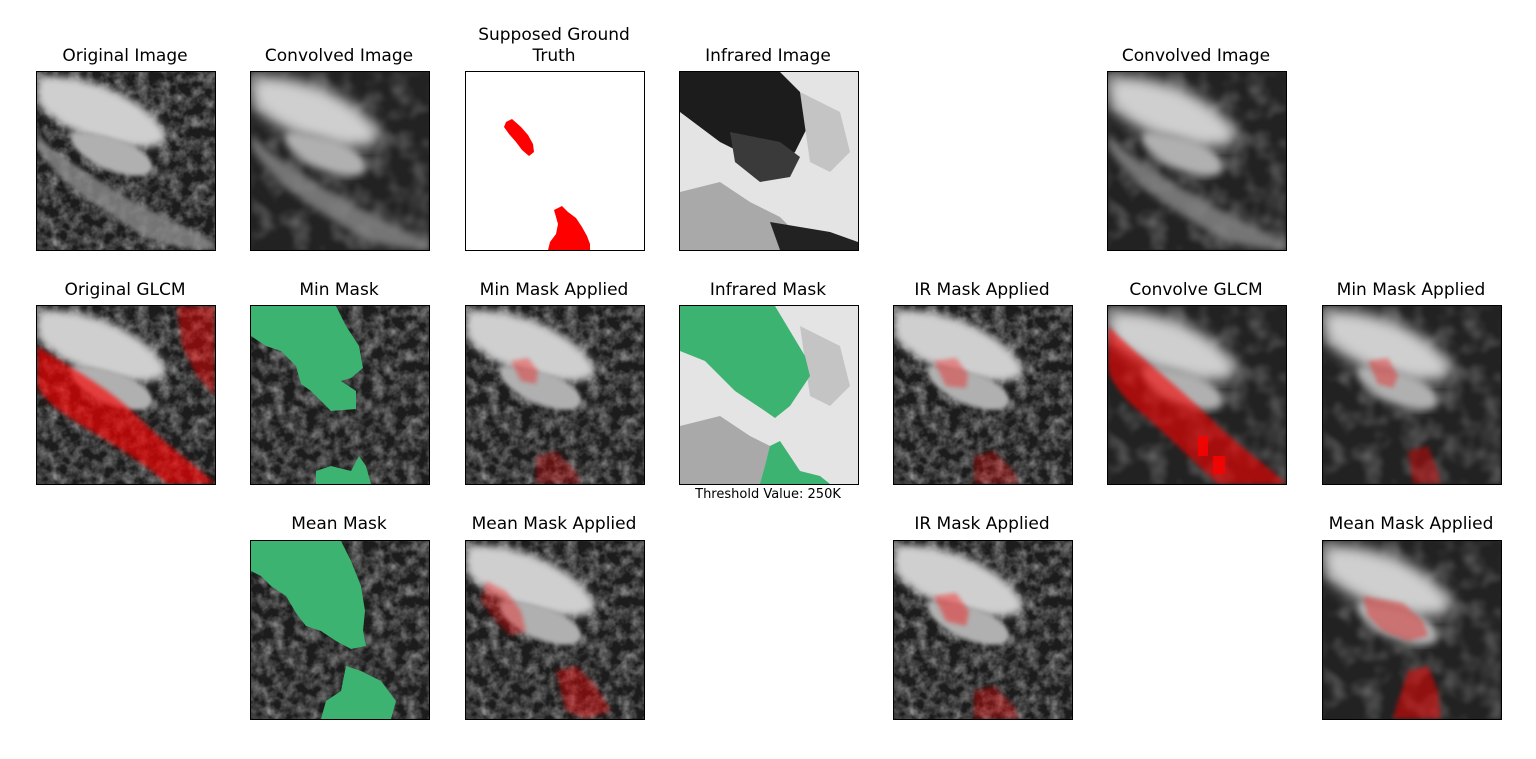 The image size is (1536, 759). I want to click on min-mask-title: Min Mask, so click(339, 290).